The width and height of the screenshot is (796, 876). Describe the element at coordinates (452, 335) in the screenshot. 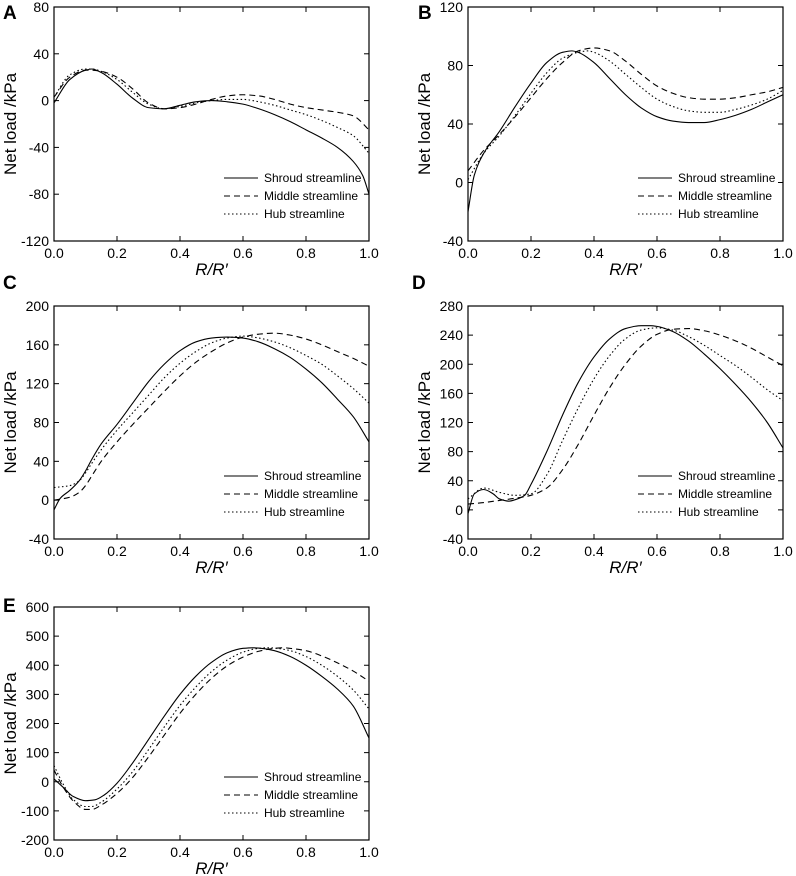

I see `y-tick-label: 240` at that location.